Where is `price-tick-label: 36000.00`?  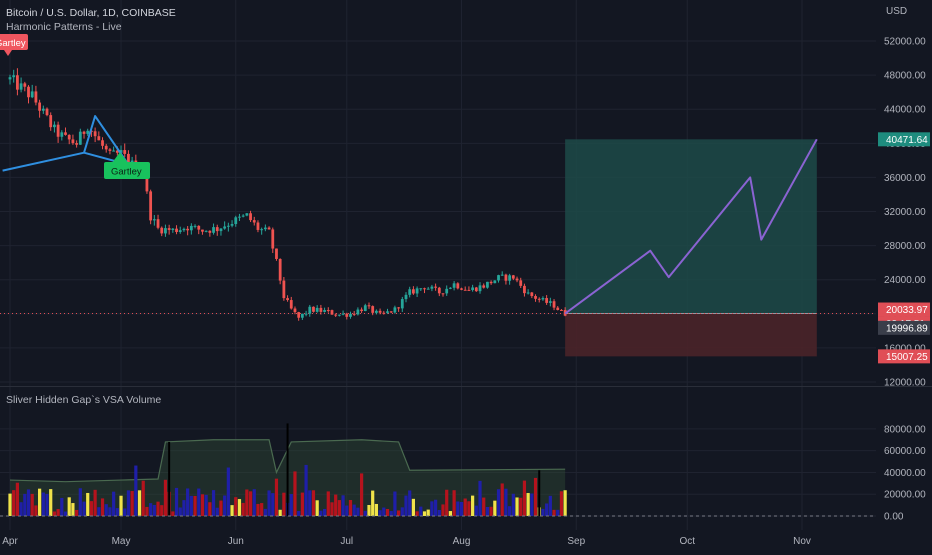
price-tick-label: 36000.00 is located at coordinates (905, 178).